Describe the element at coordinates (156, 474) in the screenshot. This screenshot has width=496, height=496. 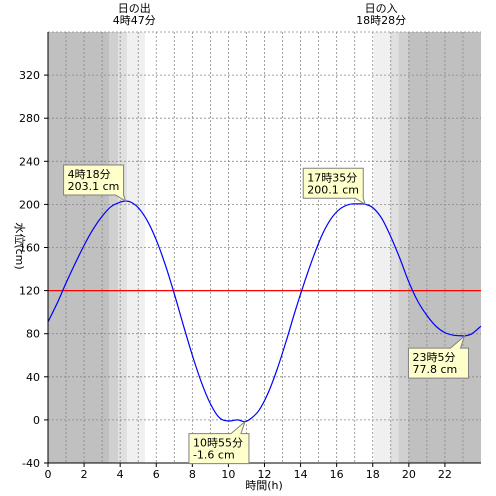
I see `x-tick-label: 6` at that location.